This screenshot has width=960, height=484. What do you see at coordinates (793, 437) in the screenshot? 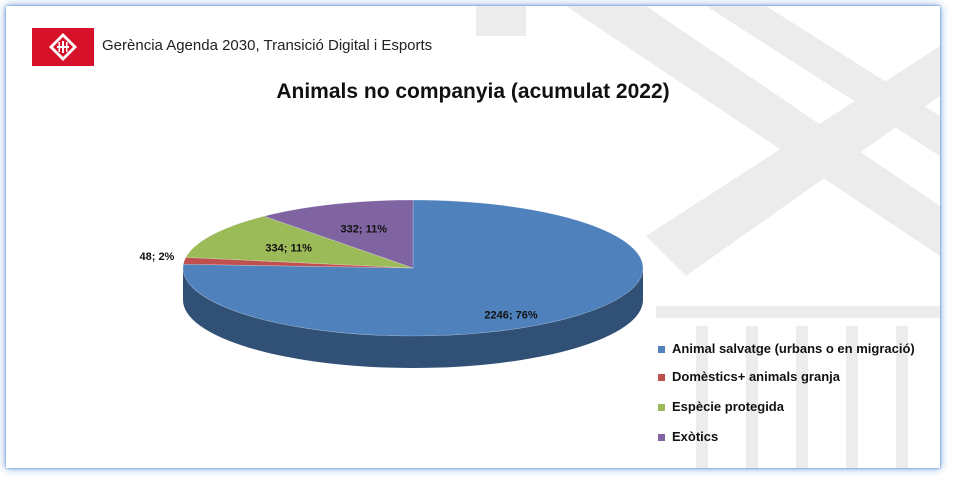
I see `legend-item-3: Exòtics` at bounding box center [793, 437].